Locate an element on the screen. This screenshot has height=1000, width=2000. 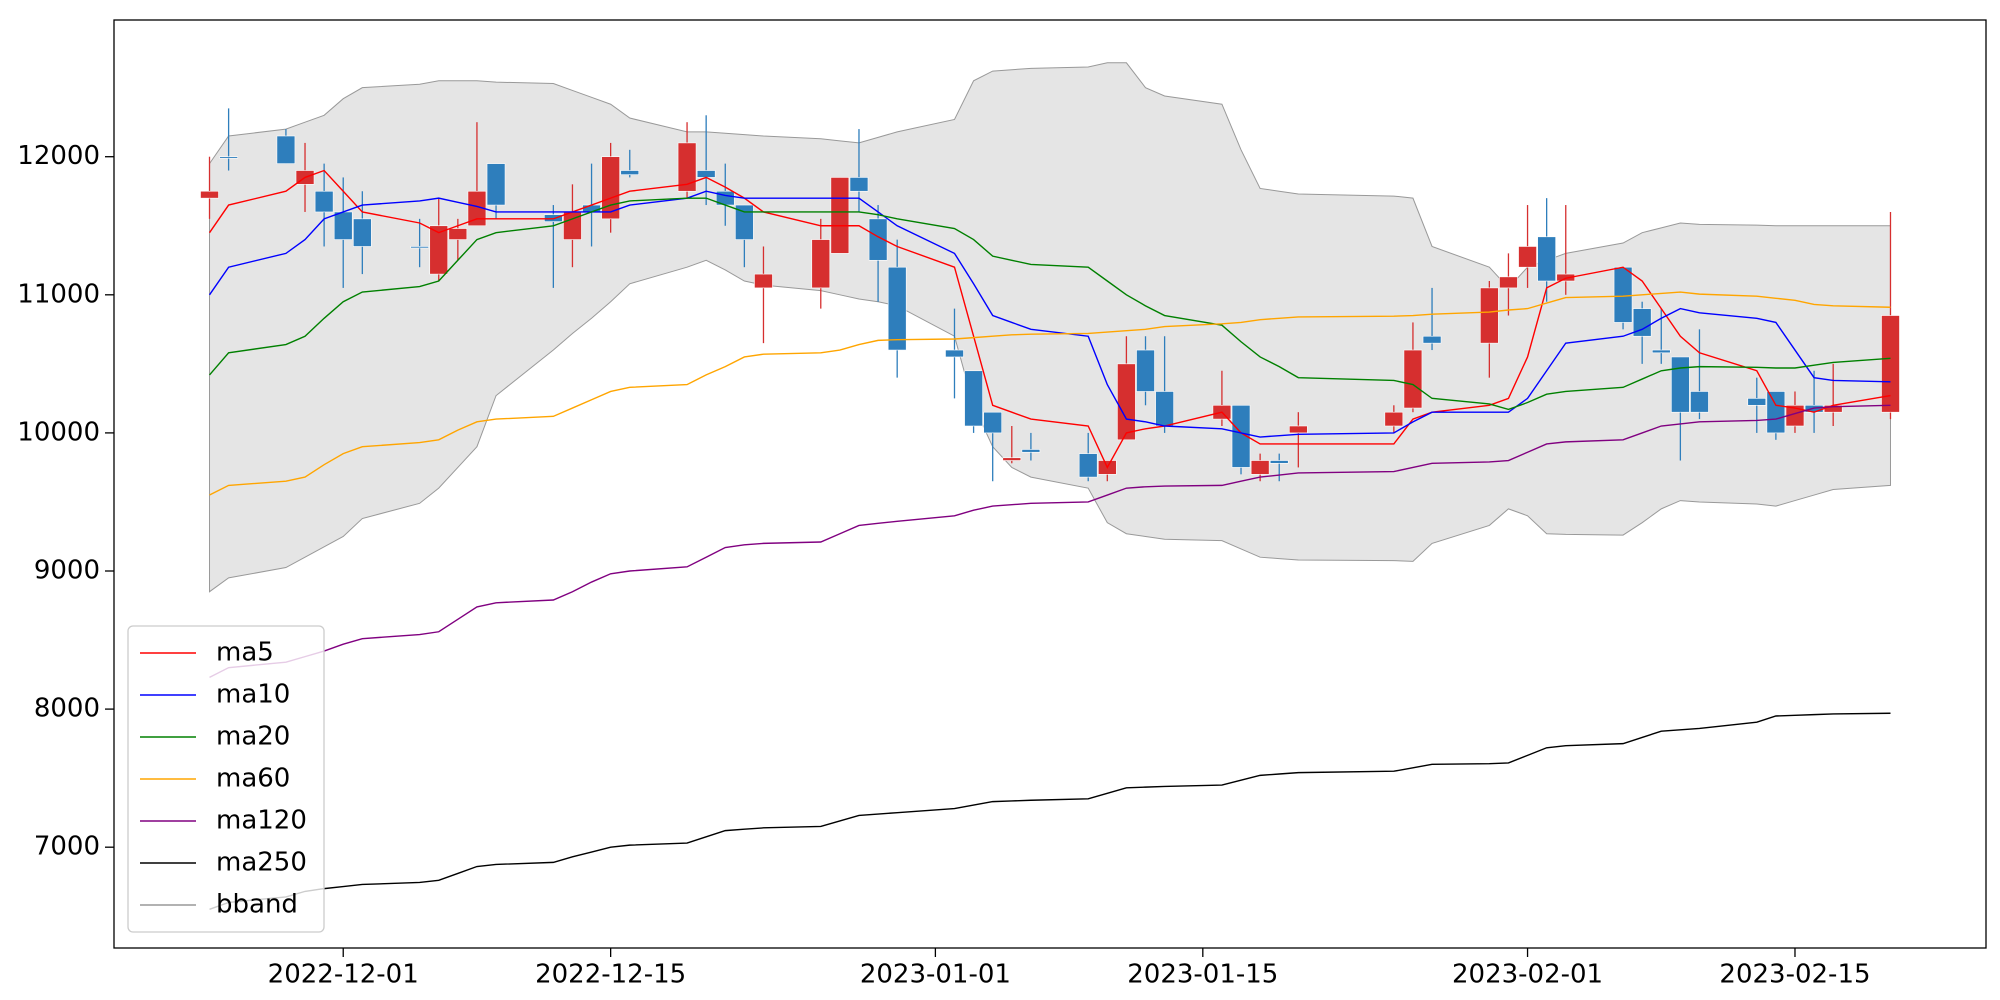
x-tick-label: 2023-02-01 is located at coordinates (1527, 975).